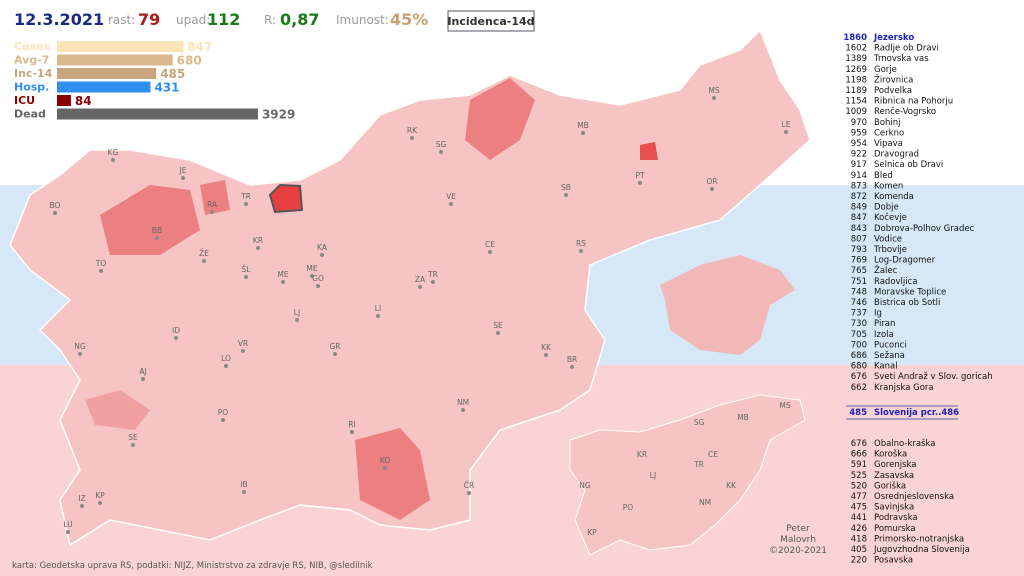  What do you see at coordinates (888, 239) in the screenshot?
I see `ranking-name: Vodice` at bounding box center [888, 239].